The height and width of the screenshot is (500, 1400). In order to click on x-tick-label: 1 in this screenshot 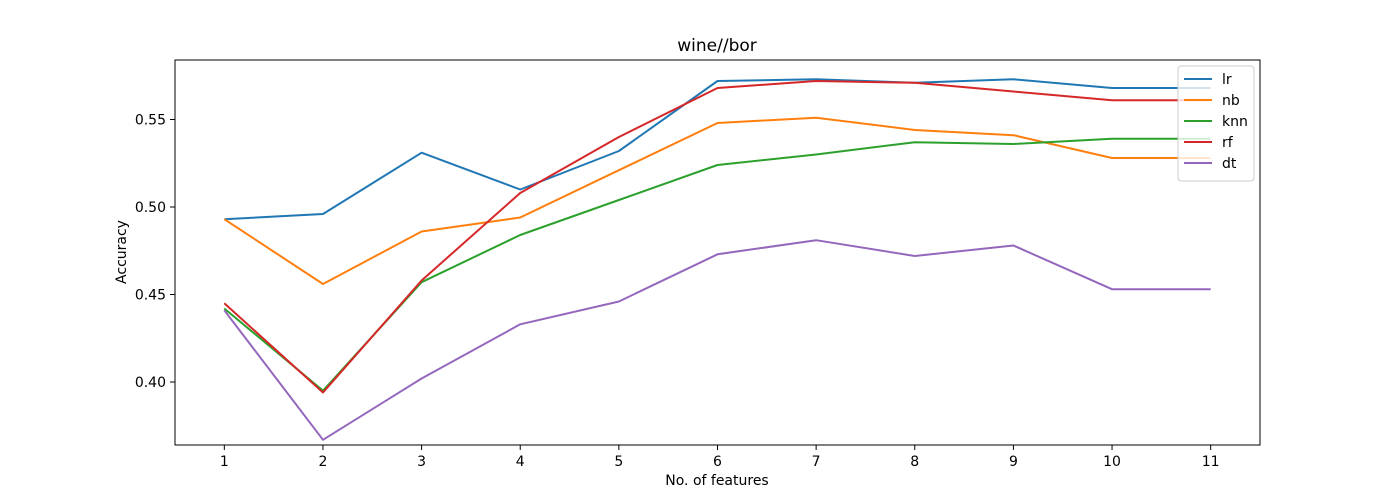, I will do `click(224, 462)`.